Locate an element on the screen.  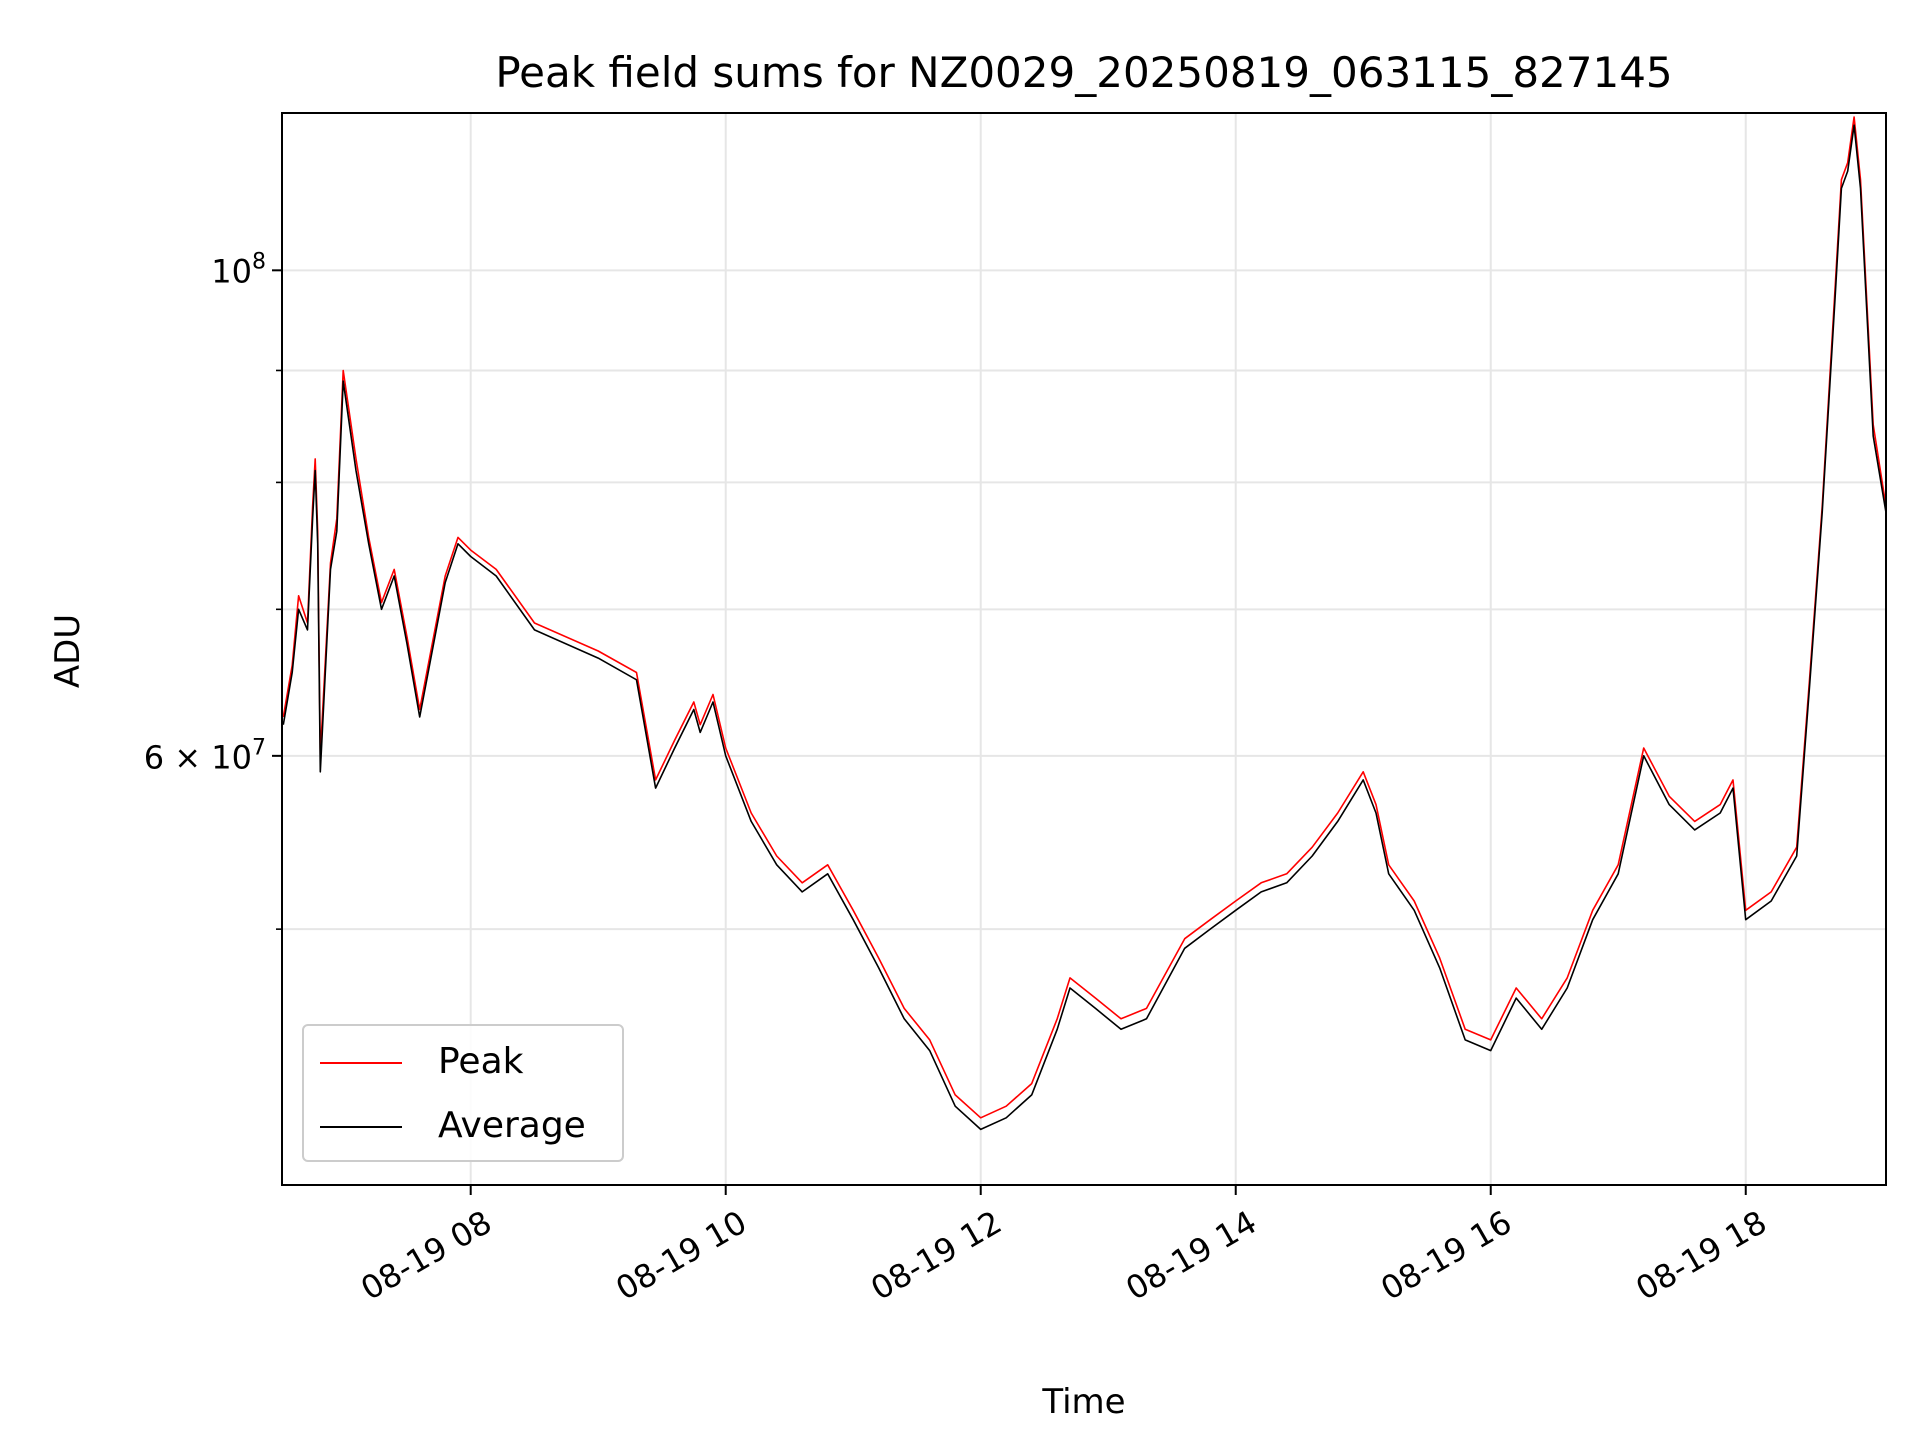
y-tick-exponent: 8 is located at coordinates (259, 262).